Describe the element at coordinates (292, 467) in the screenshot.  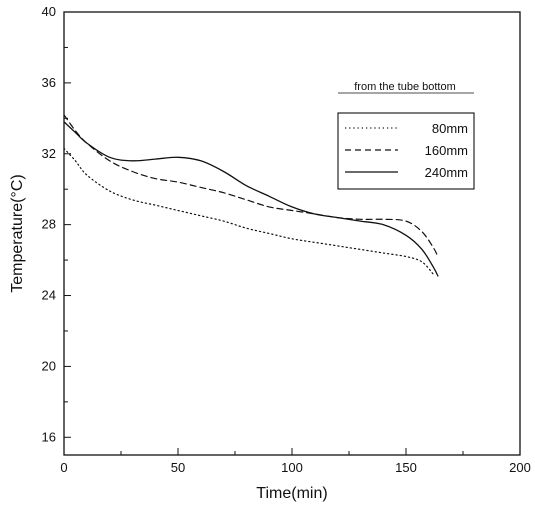
I see `x-tick-label: 100` at that location.